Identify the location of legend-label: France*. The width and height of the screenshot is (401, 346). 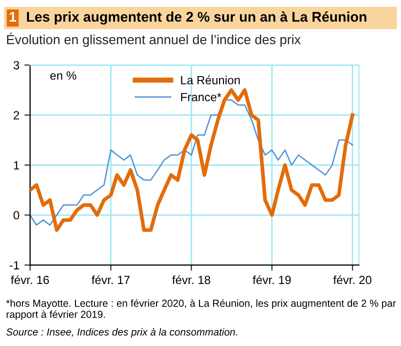
(201, 97).